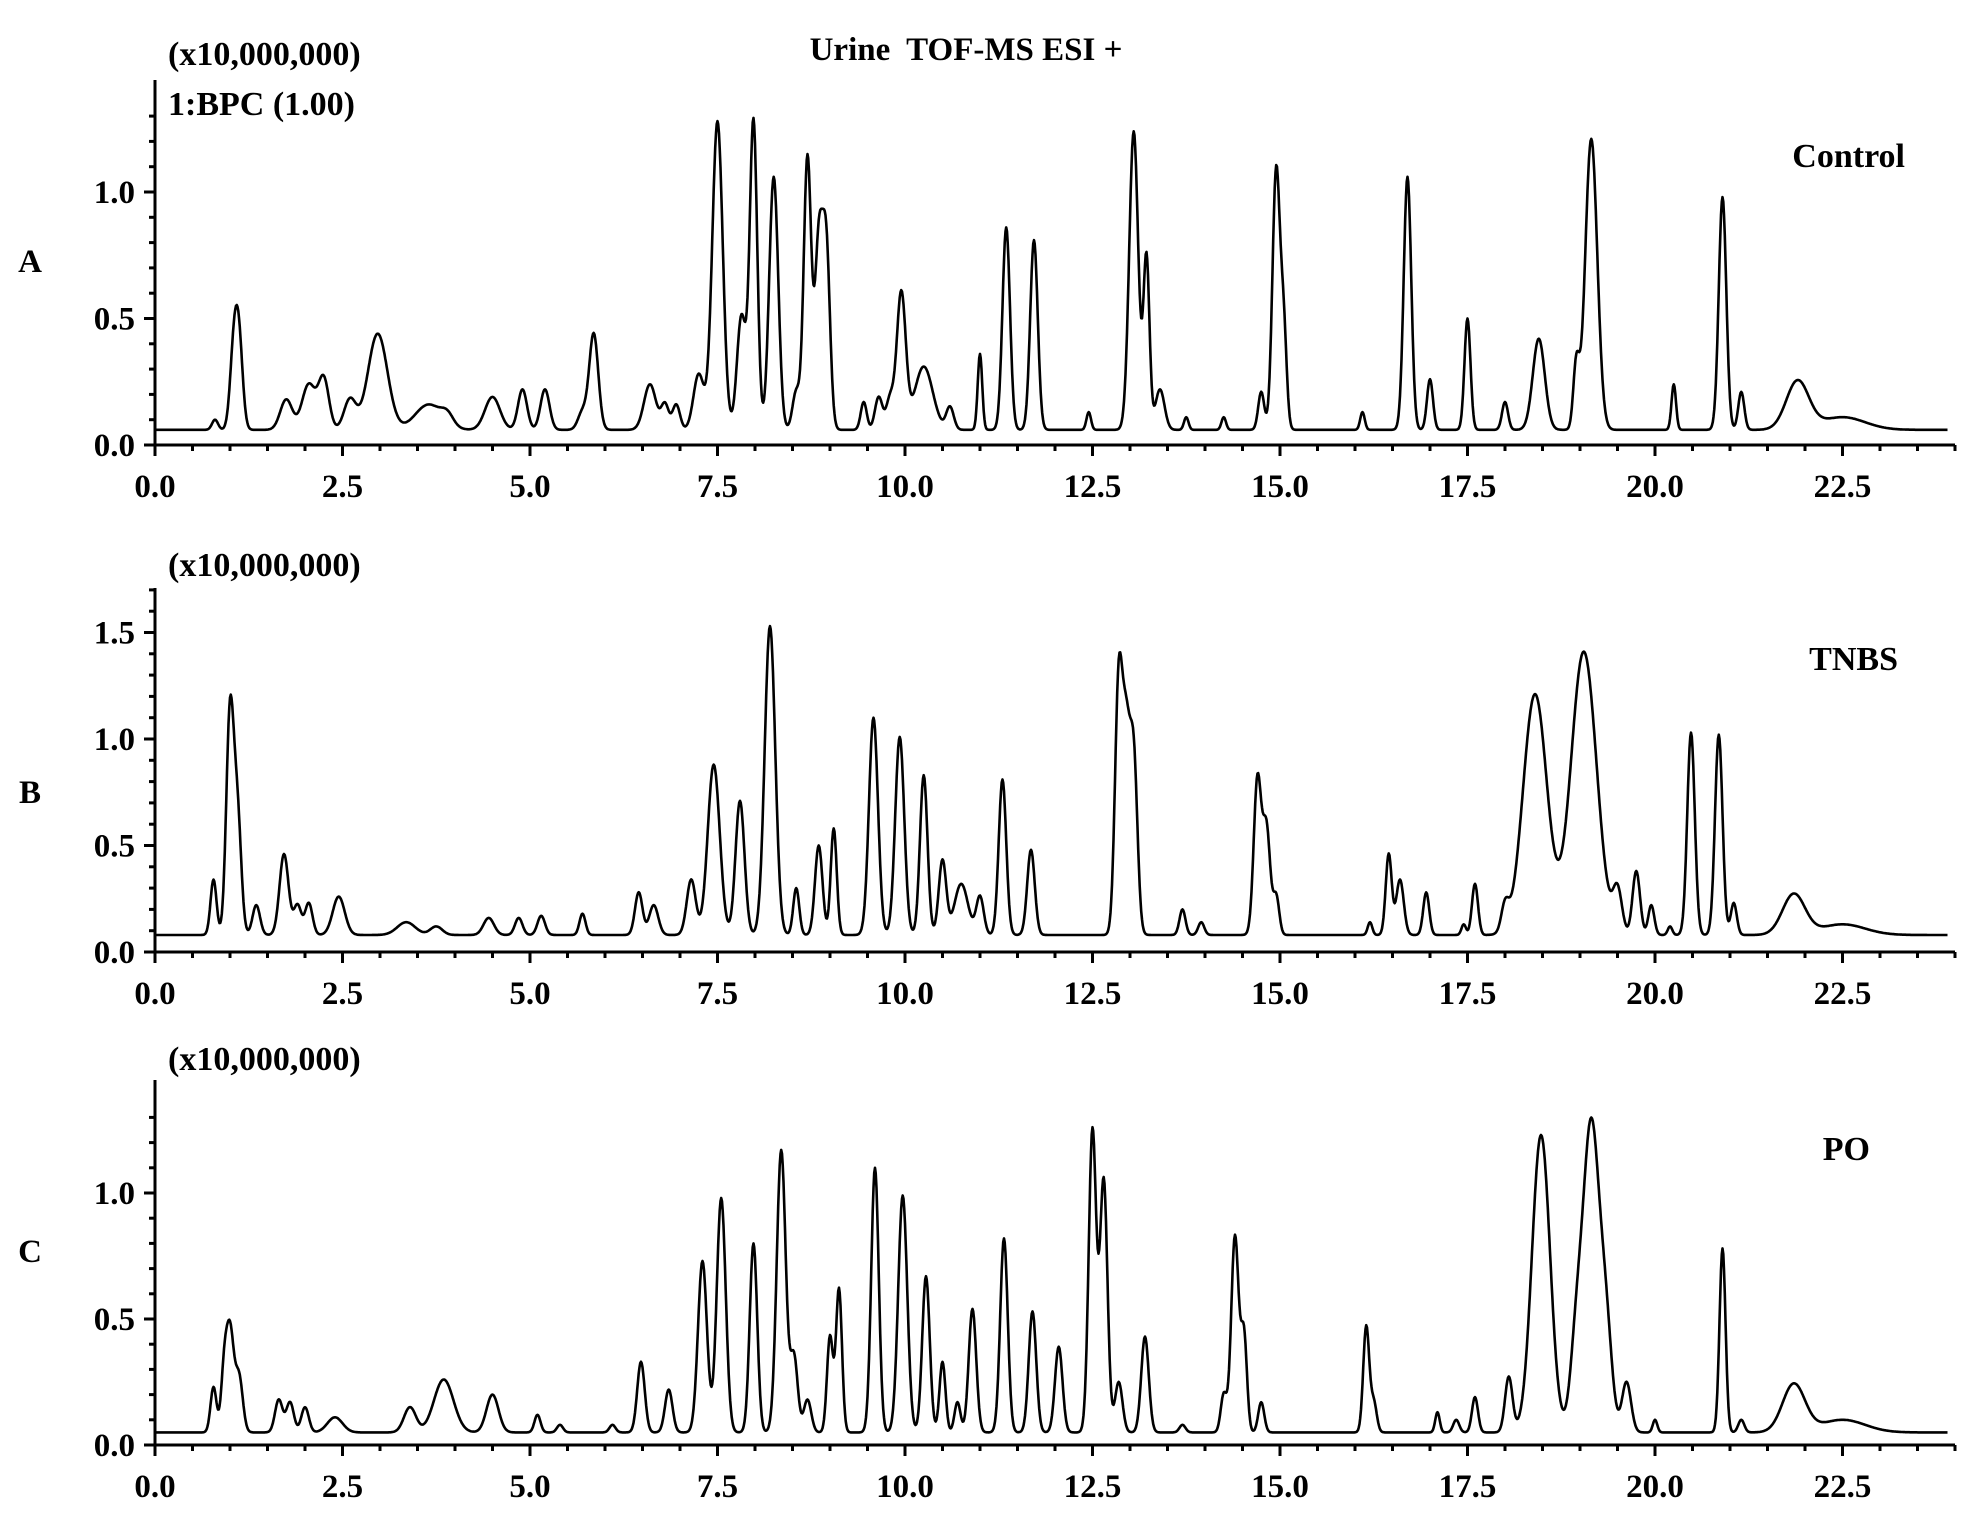 The width and height of the screenshot is (1984, 1535). I want to click on panel-a-x-tick-label: 0.0, so click(154, 487).